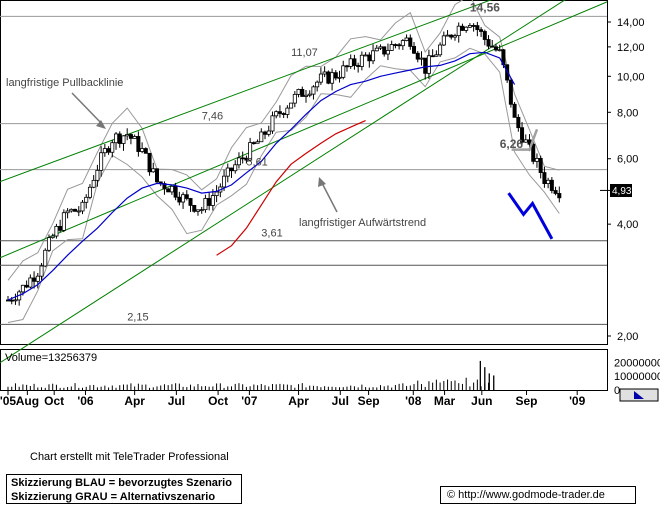  Describe the element at coordinates (249, 401) in the screenshot. I see `x-axis-label: '07` at that location.